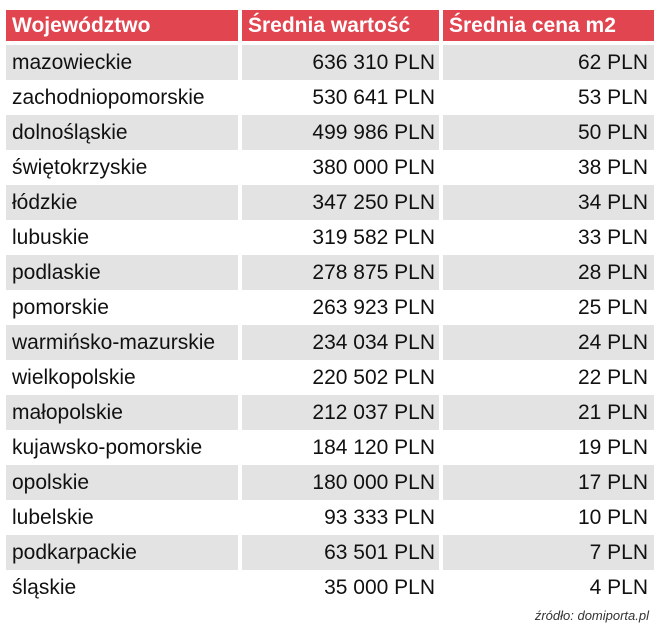 This screenshot has height=639, width=657. I want to click on table-row: pomorskie 263 923 PLN 25 PLN, so click(330, 307).